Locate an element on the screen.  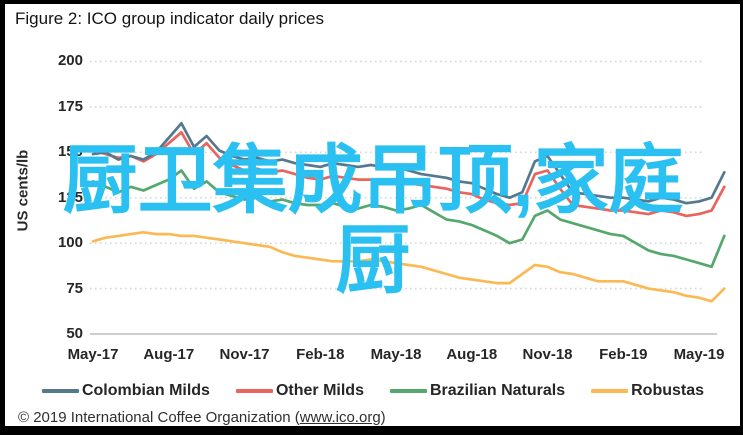
y-tick-label-50: 50 is located at coordinates (74, 333).